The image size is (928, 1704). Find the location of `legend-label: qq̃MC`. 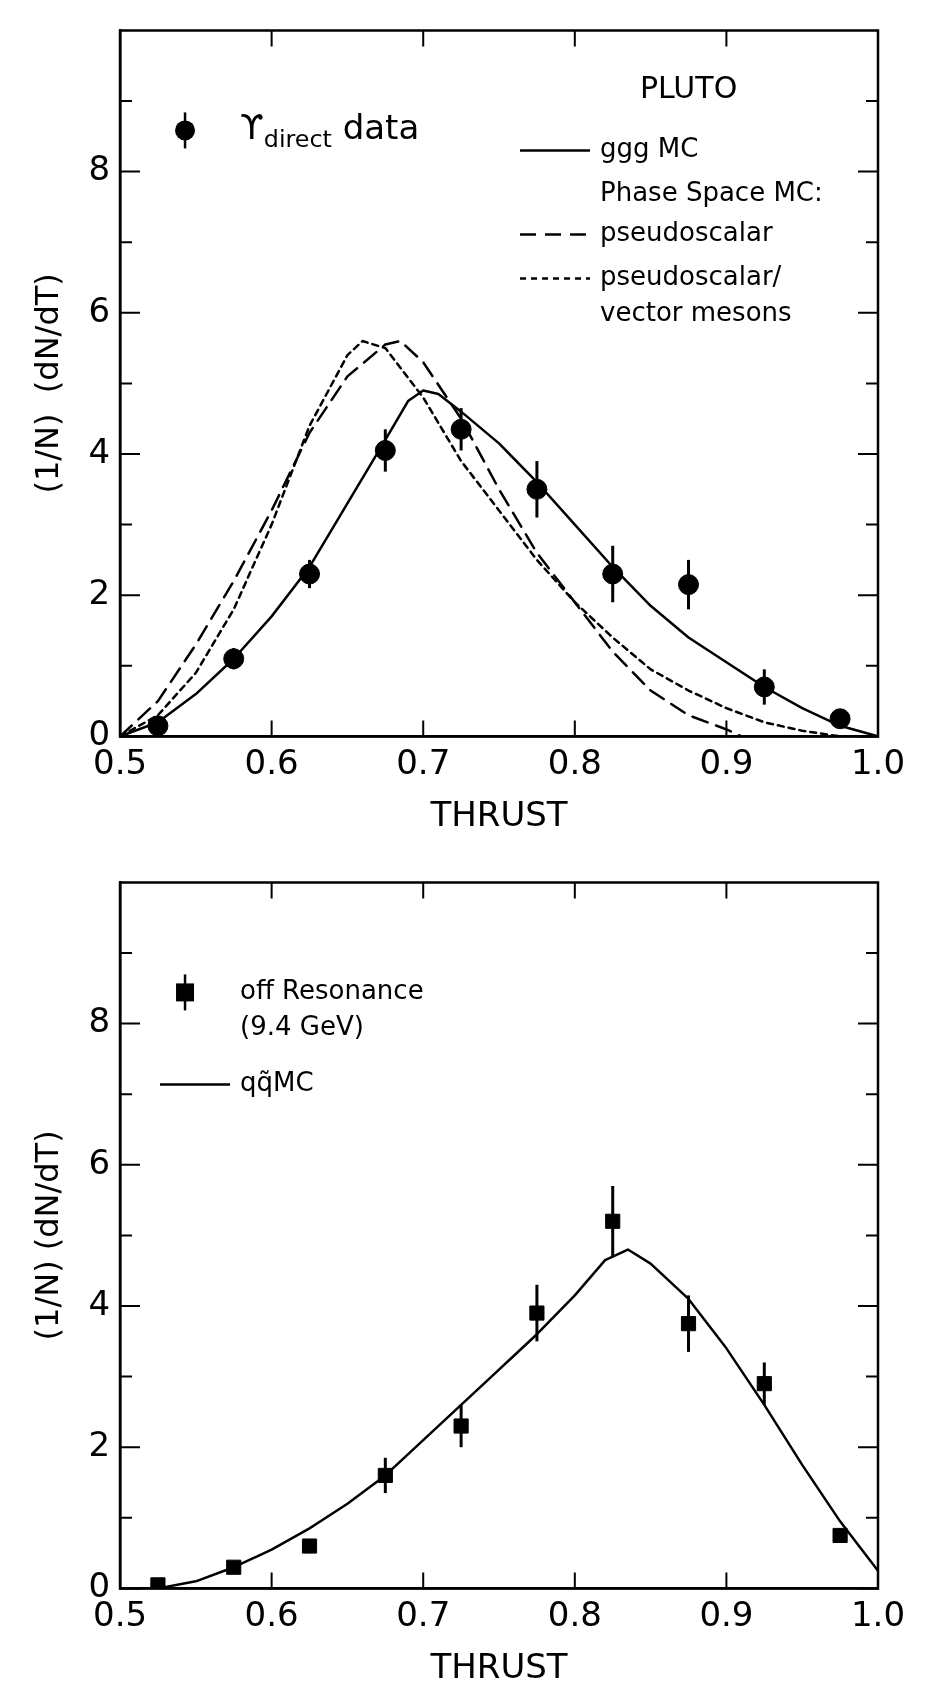

legend-label: qq̃MC is located at coordinates (277, 1082).